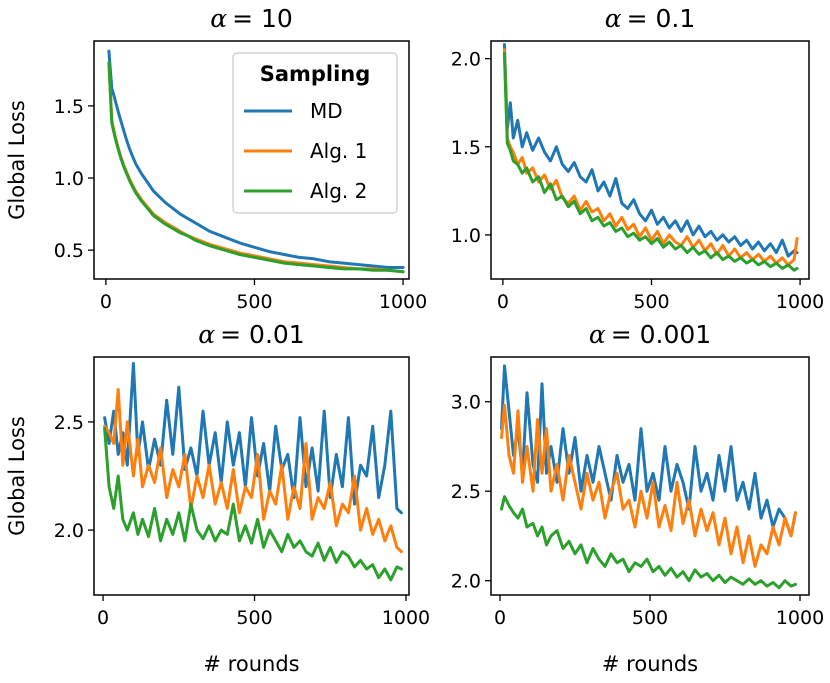  What do you see at coordinates (658, 334) in the screenshot?
I see `title-alpha-value-3: = 0.001` at bounding box center [658, 334].